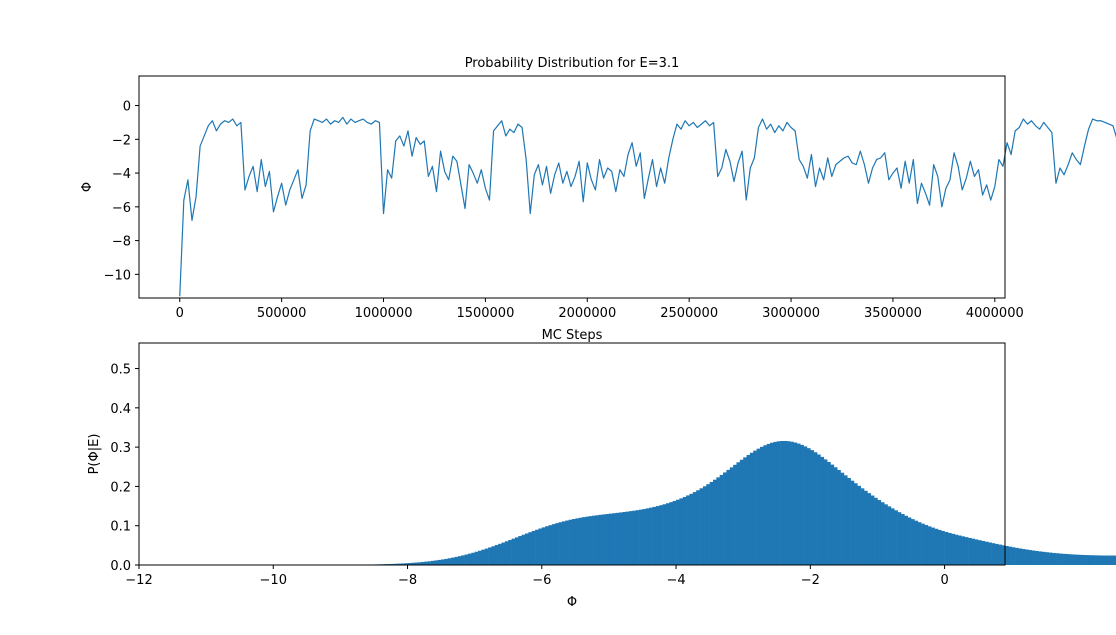  I want to click on x-tick-label: 1000000, so click(384, 313).